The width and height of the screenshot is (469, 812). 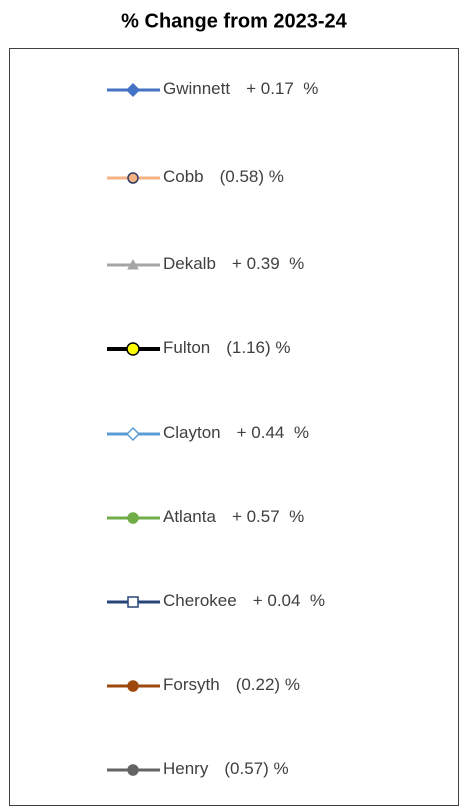 What do you see at coordinates (234, 21) in the screenshot?
I see `title: % Change from 2023-24` at bounding box center [234, 21].